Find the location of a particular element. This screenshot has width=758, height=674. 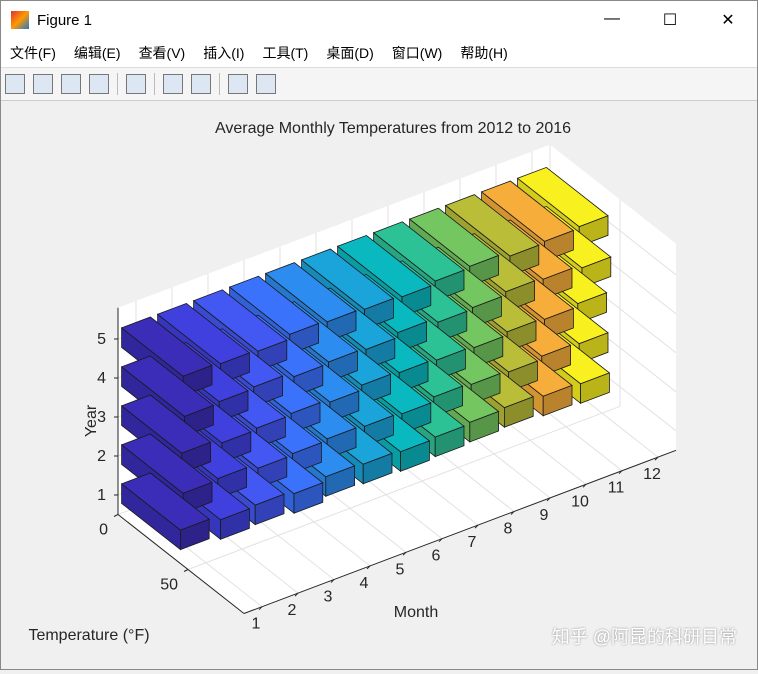

menu-item: 文件(F) is located at coordinates (33, 53).